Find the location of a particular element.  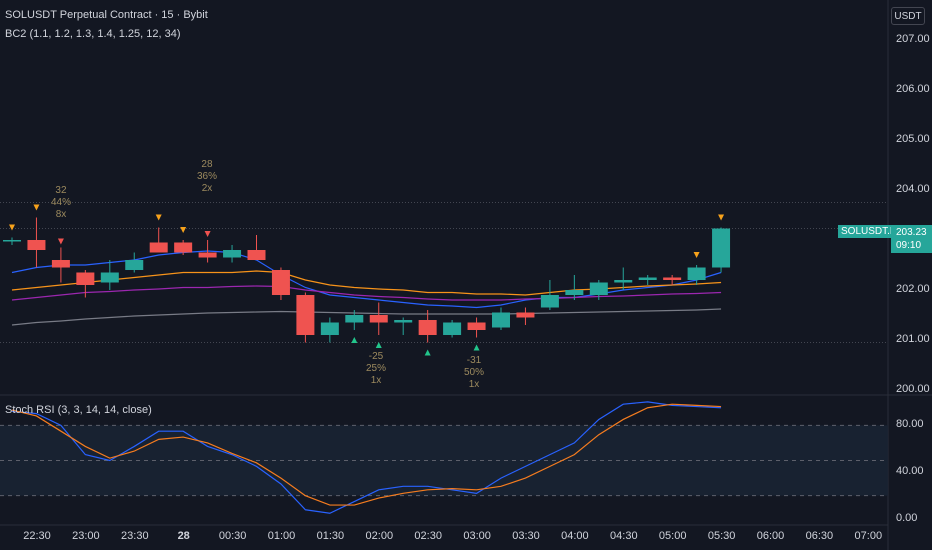

currency-button: USDT is located at coordinates (908, 16).